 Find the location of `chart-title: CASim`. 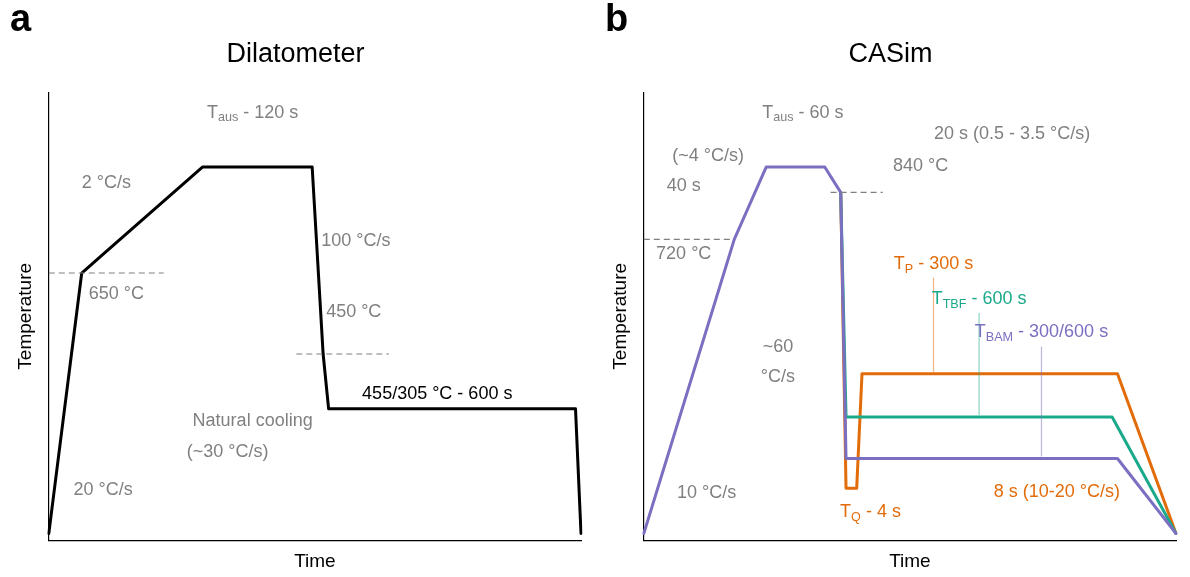

chart-title: CASim is located at coordinates (890, 52).